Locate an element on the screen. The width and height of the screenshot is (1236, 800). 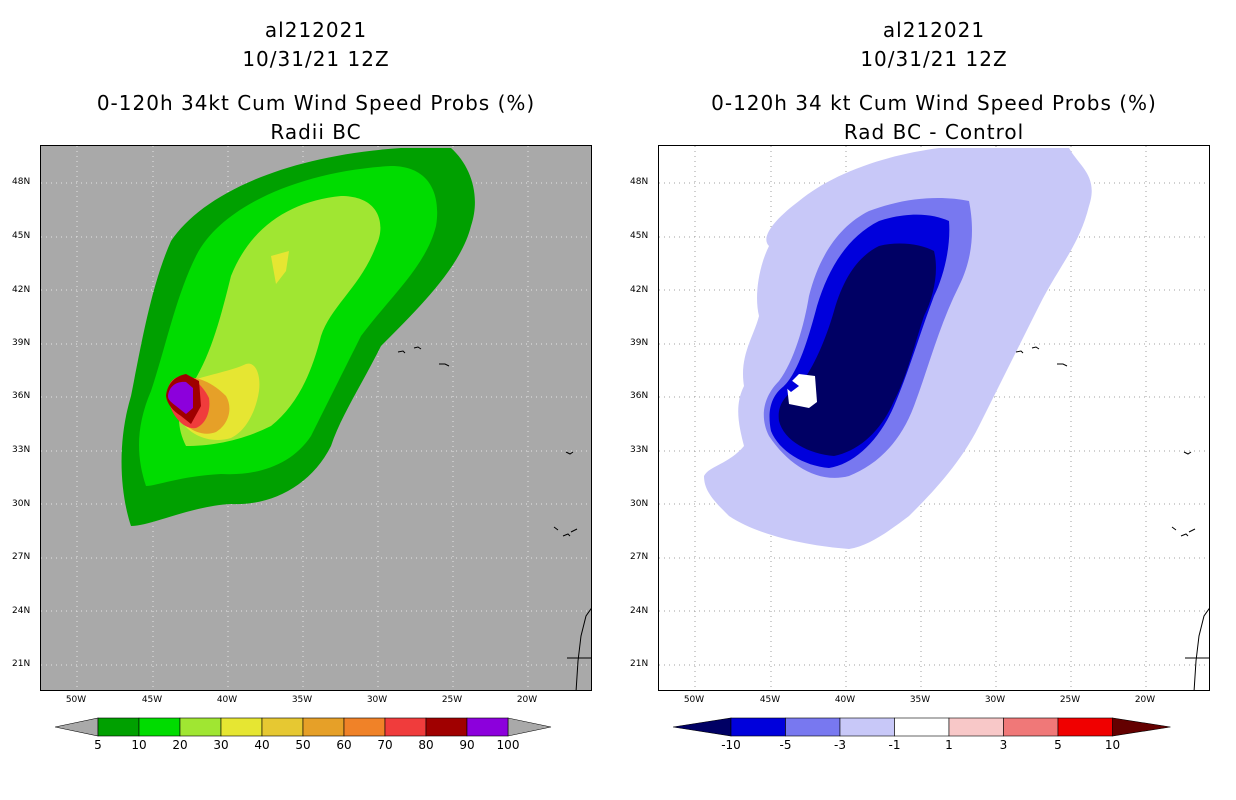
right-lat-label: 42N is located at coordinates (639, 290).